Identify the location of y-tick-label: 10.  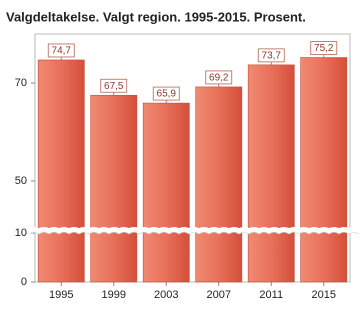
(21, 233).